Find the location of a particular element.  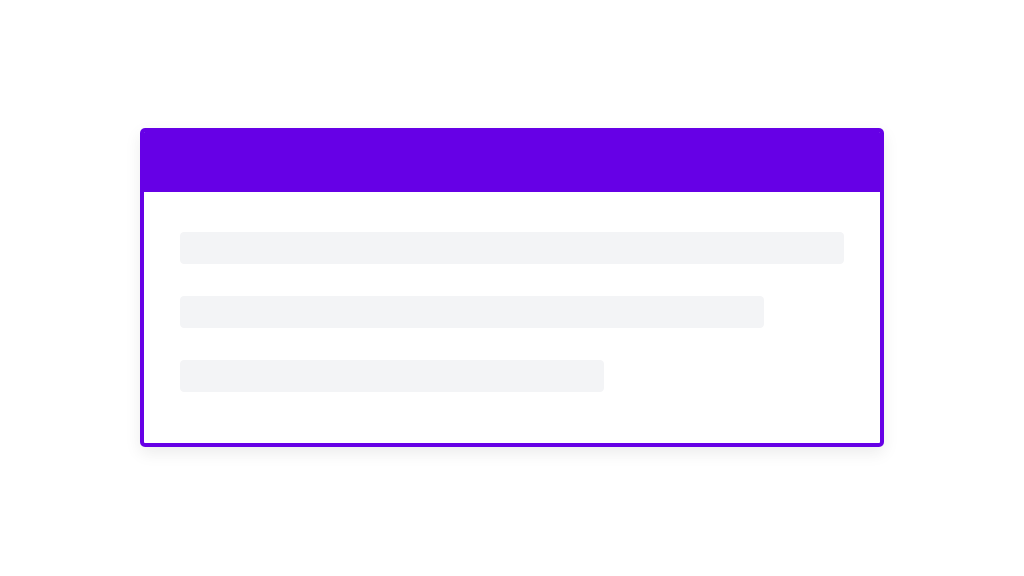

card-header is located at coordinates (512, 162).